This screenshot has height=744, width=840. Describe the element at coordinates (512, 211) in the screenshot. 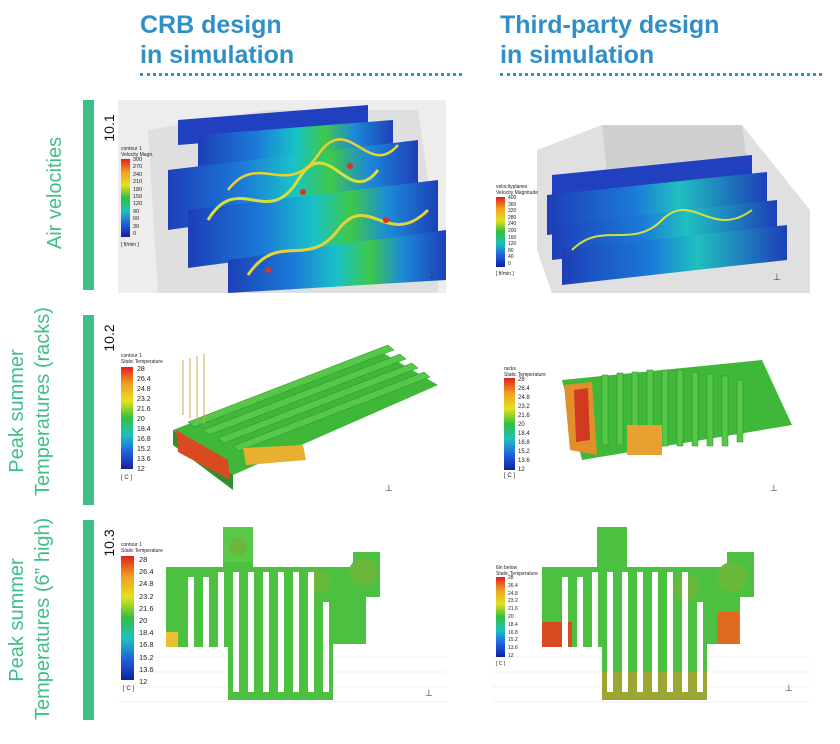

I see `legend-tick: 320` at that location.